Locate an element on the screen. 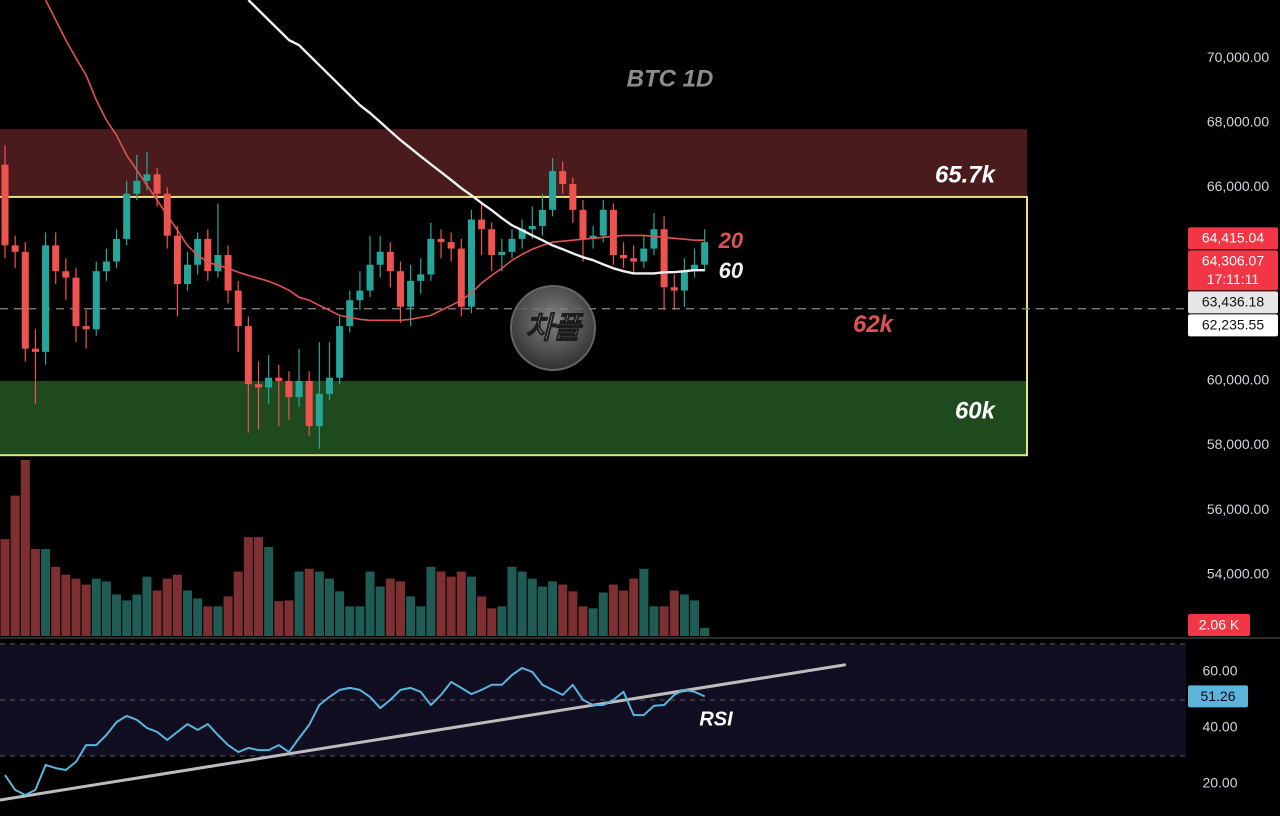 The width and height of the screenshot is (1280, 816). rsi-line is located at coordinates (355, 731).